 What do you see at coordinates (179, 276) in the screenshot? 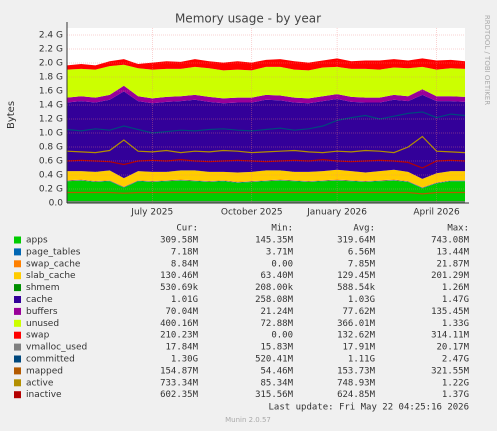
I see `legend-stat: 130.46M` at bounding box center [179, 276].